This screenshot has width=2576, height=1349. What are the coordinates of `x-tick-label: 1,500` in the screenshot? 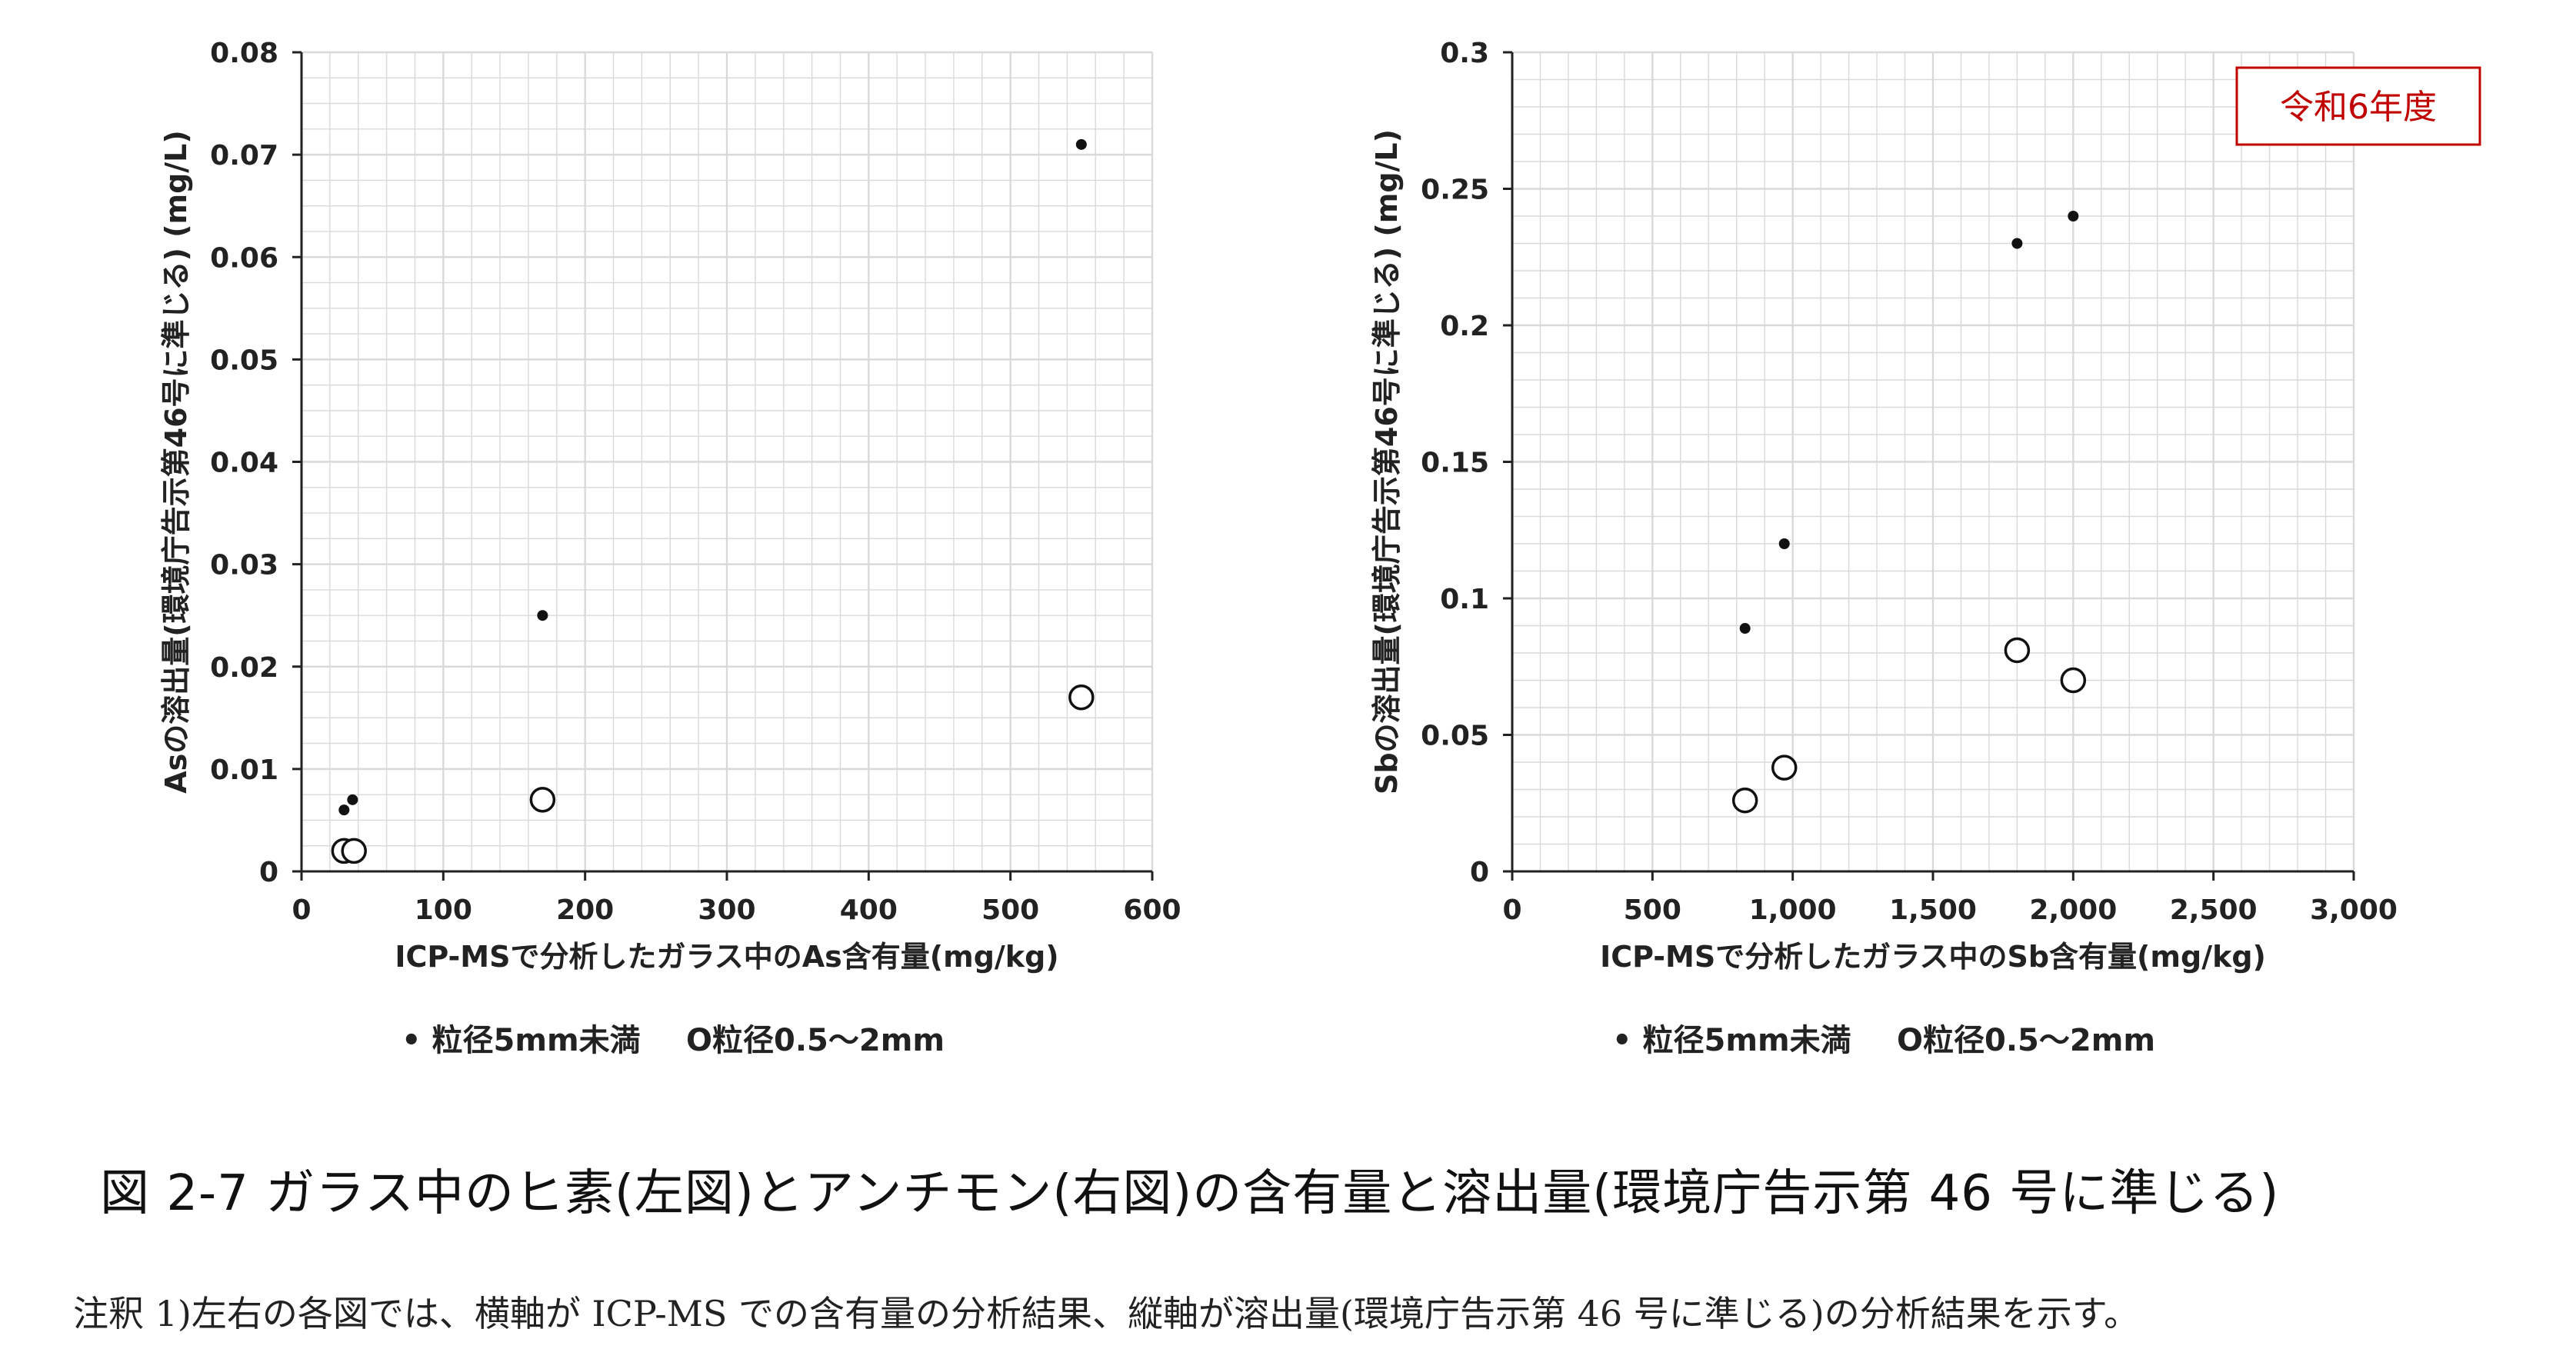 It's located at (1933, 910).